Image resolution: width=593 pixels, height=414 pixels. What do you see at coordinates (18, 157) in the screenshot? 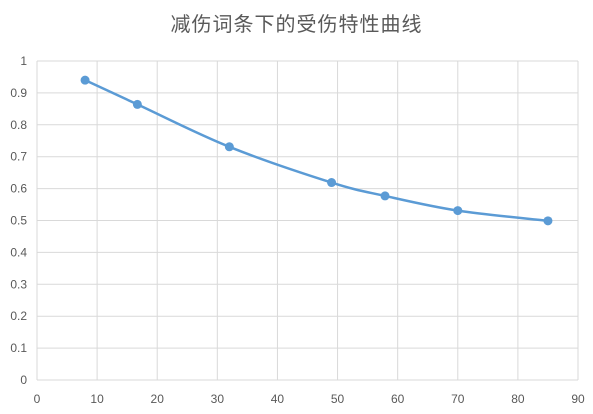
I see `y-tick-label: 0.7` at bounding box center [18, 157].